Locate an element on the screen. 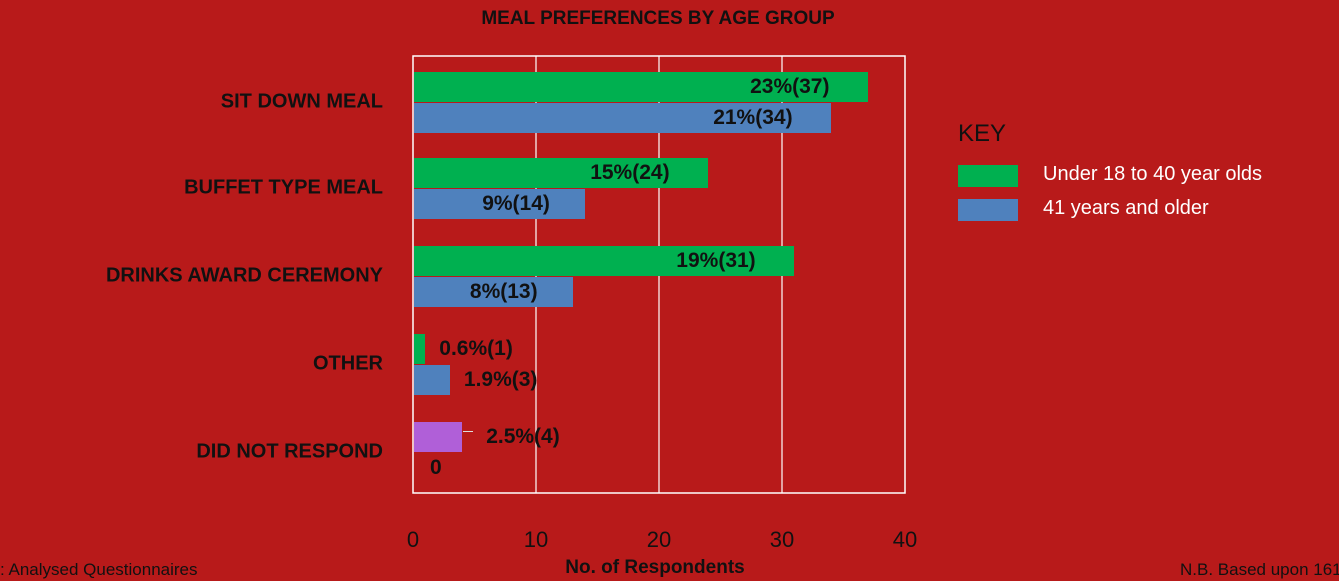 This screenshot has height=581, width=1339. legend-label: 41 years and older is located at coordinates (1126, 208).